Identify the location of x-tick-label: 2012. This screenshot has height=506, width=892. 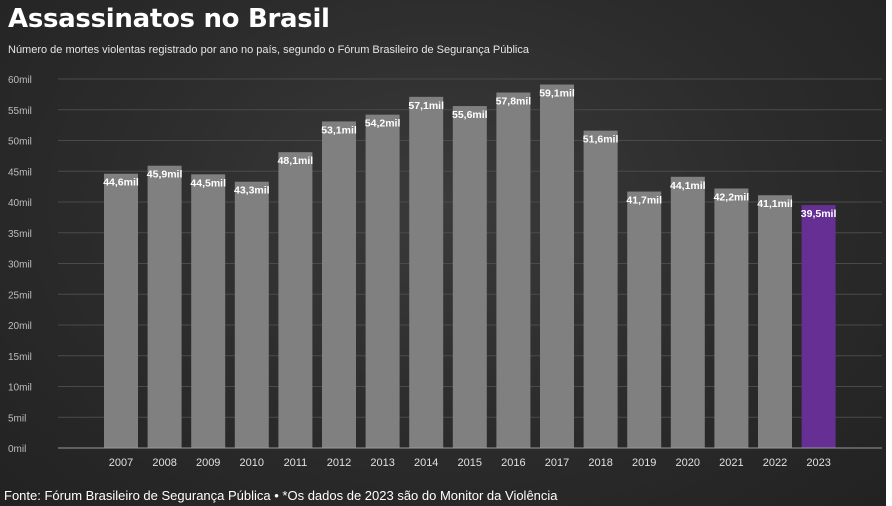
(339, 463).